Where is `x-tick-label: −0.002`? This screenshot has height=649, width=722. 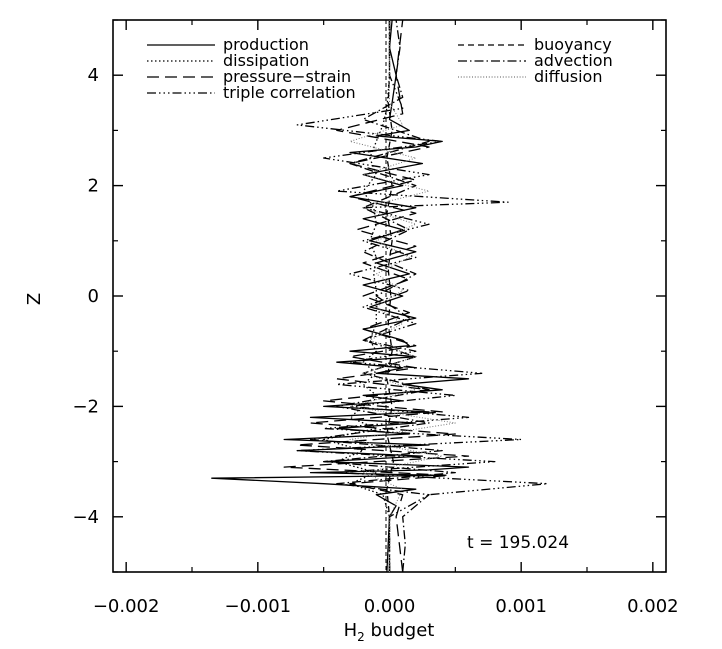
x-tick-label: −0.002 is located at coordinates (126, 606).